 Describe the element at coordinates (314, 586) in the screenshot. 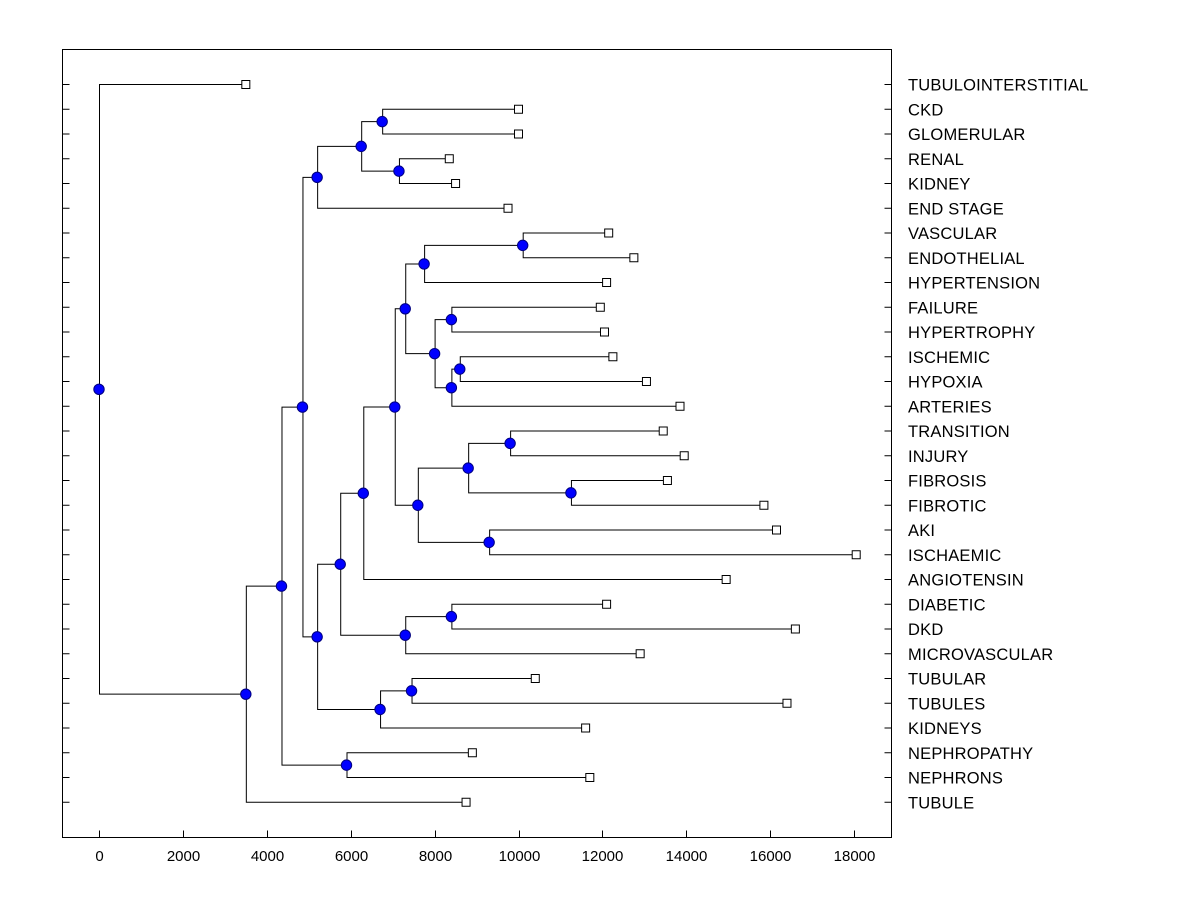

I see `branch-n27` at that location.